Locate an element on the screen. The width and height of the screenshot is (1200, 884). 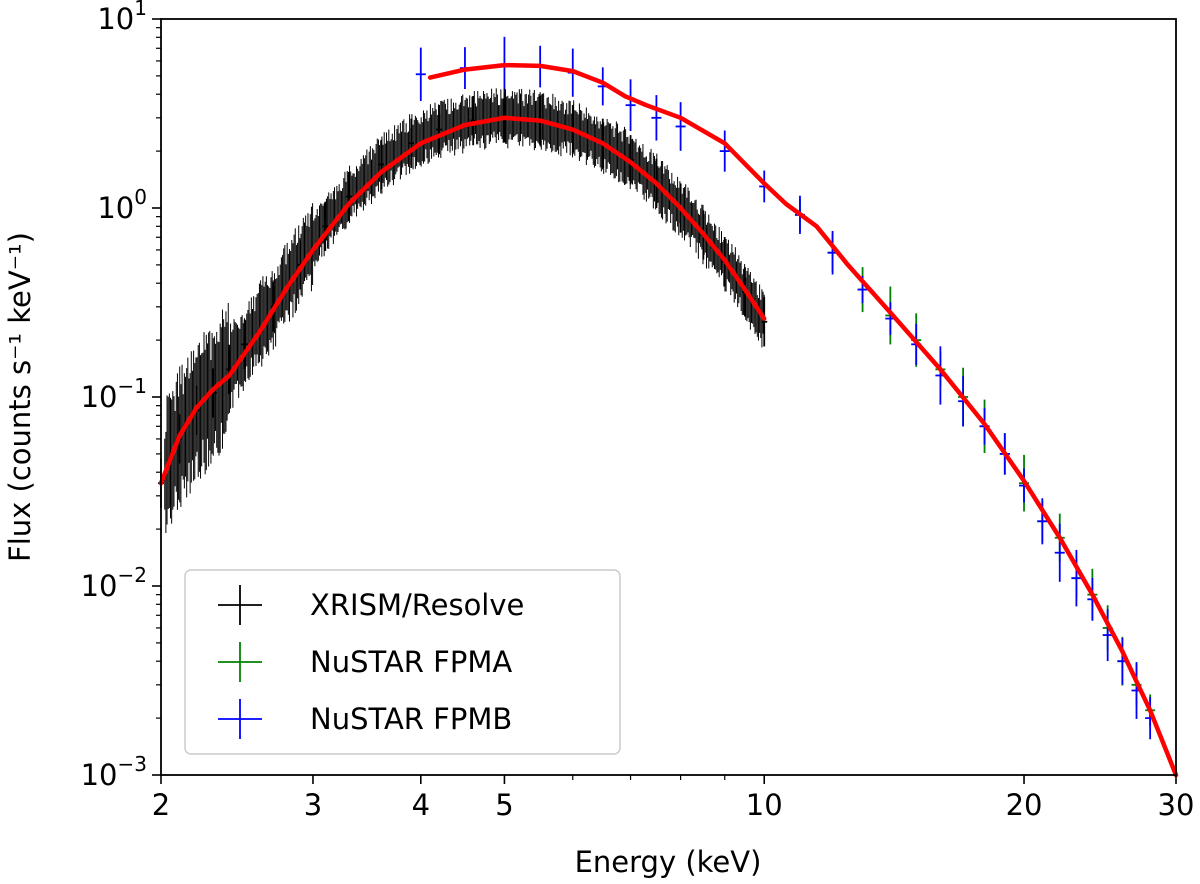
legend-entry: NuSTAR FPMB is located at coordinates (365, 719).